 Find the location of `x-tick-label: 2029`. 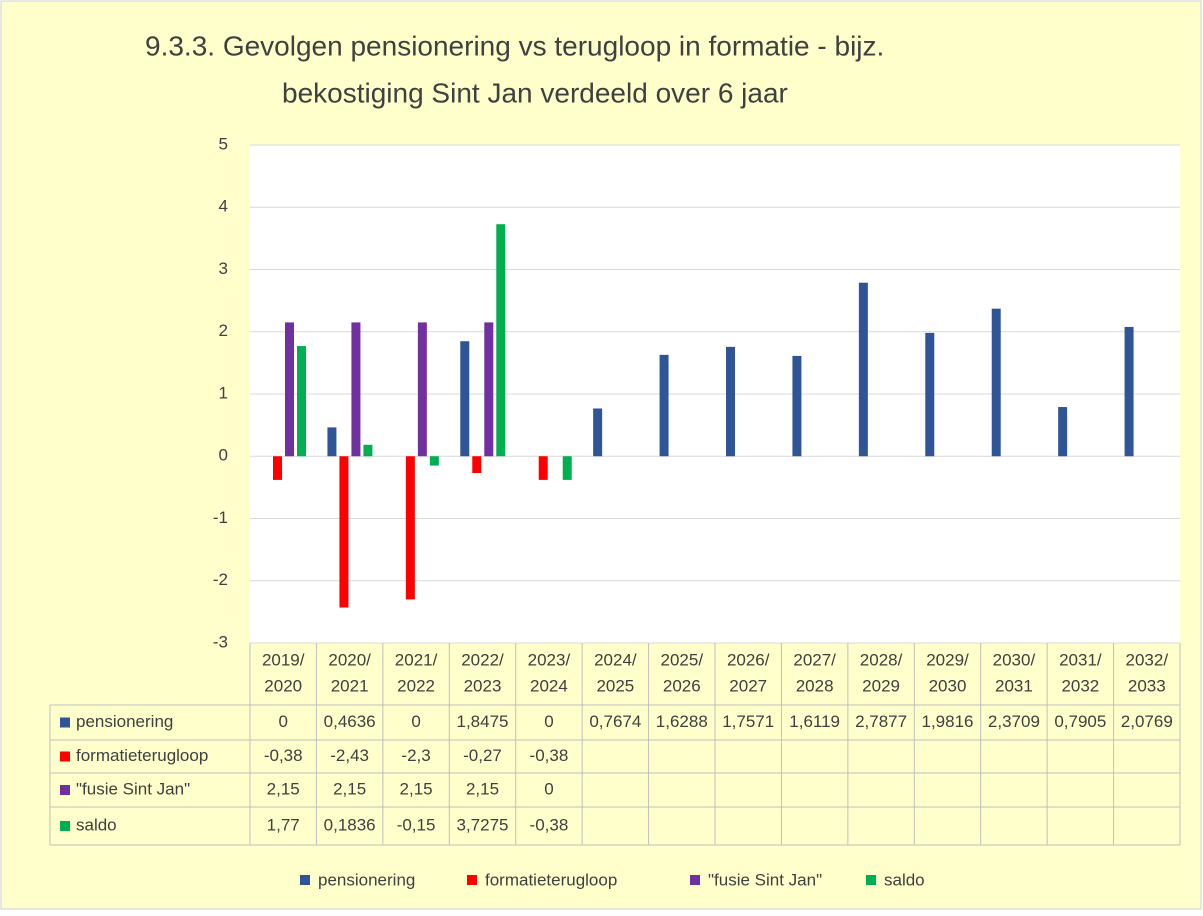

x-tick-label: 2029 is located at coordinates (881, 685).